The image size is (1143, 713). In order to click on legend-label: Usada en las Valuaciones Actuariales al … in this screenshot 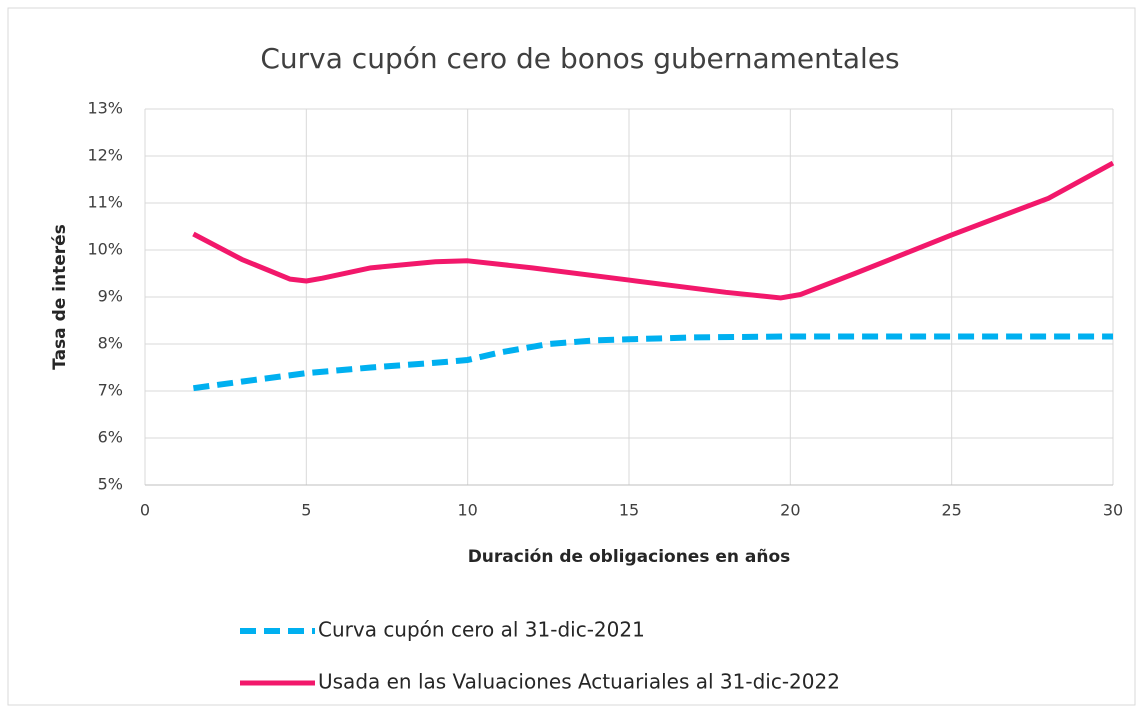, I will do `click(579, 682)`.